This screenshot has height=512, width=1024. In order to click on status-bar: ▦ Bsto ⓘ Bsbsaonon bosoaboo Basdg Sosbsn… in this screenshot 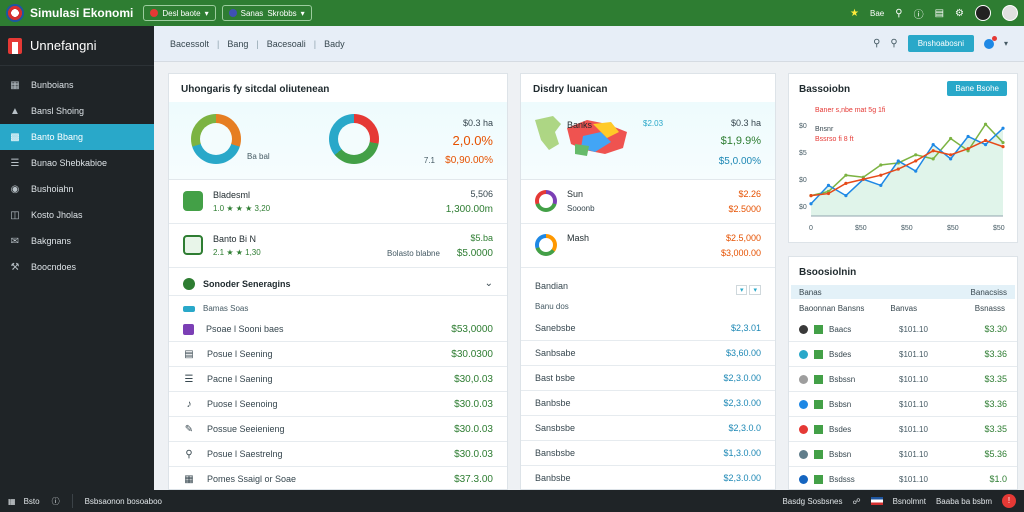, I will do `click(512, 501)`.